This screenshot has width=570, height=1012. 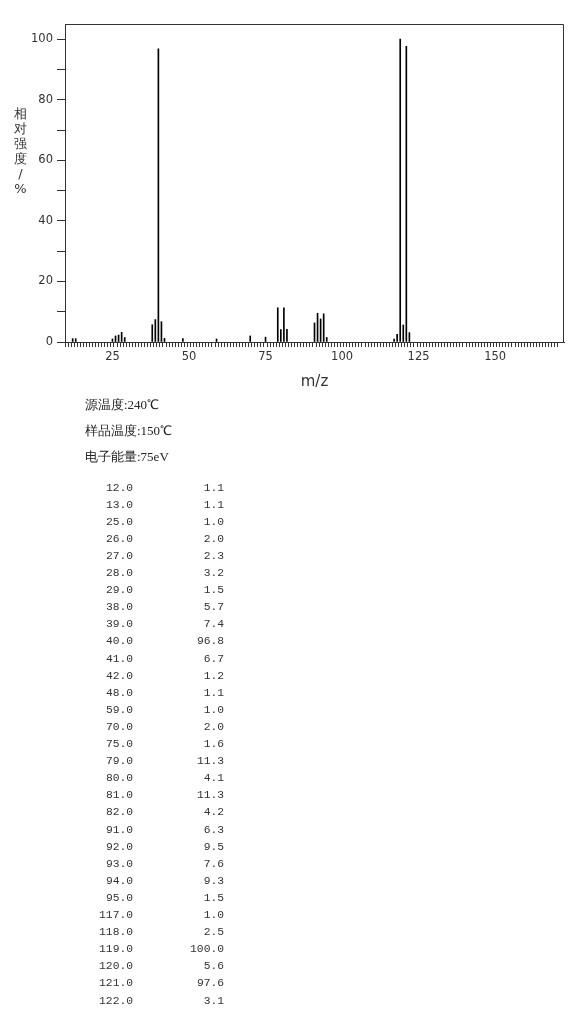 I want to click on text: 120.0, so click(x=116, y=967).